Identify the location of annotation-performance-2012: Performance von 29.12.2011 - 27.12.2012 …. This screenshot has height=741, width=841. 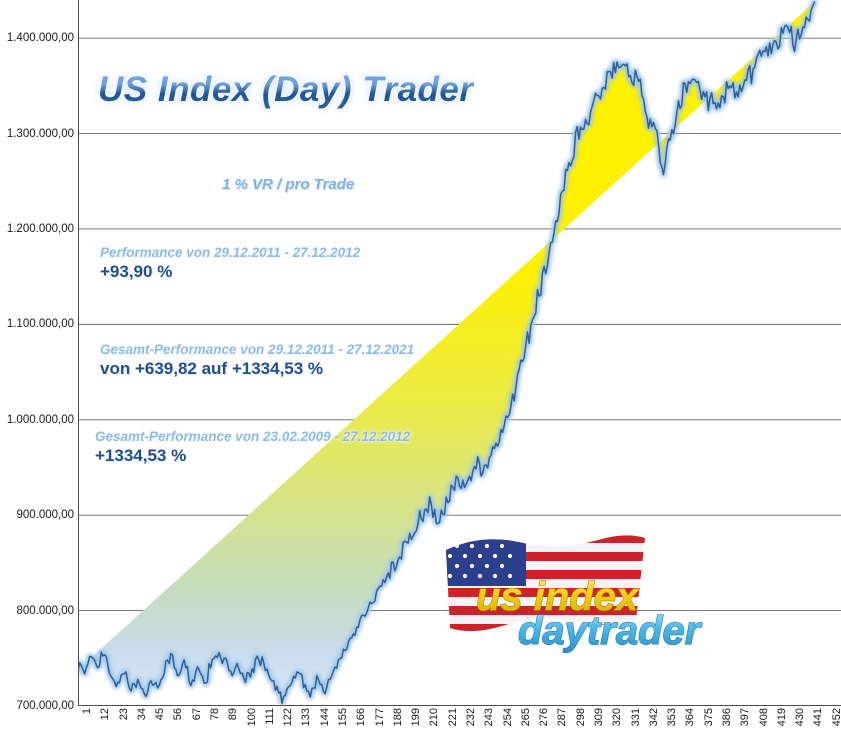
(230, 263).